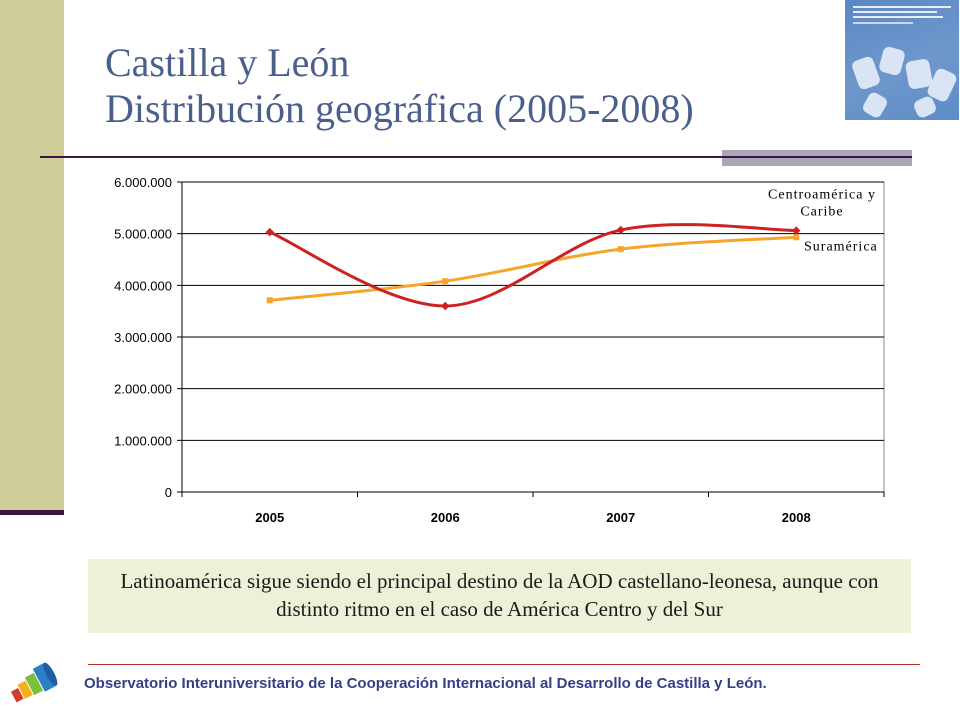 The width and height of the screenshot is (960, 720). Describe the element at coordinates (796, 517) in the screenshot. I see `x-tick-label: 2008` at that location.